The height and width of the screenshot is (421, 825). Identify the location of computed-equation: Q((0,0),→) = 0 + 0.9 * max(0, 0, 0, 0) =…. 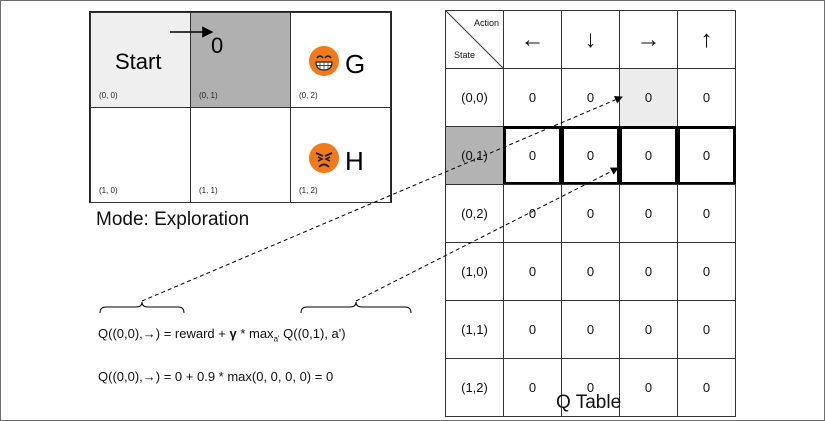
(216, 376).